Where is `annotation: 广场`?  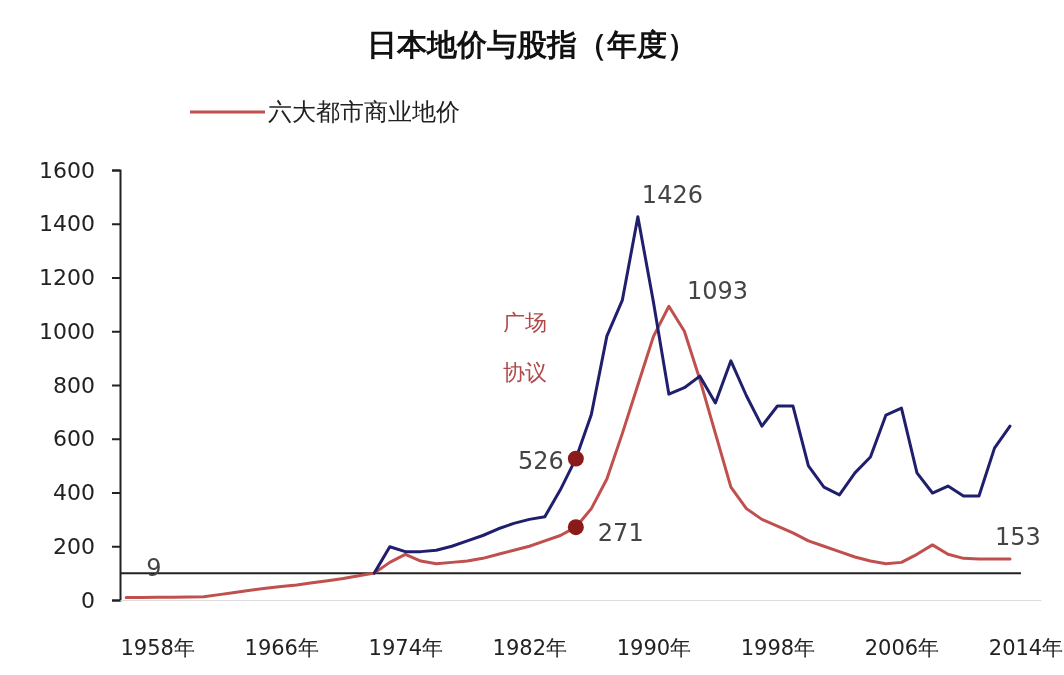 annotation: 广场 is located at coordinates (525, 322).